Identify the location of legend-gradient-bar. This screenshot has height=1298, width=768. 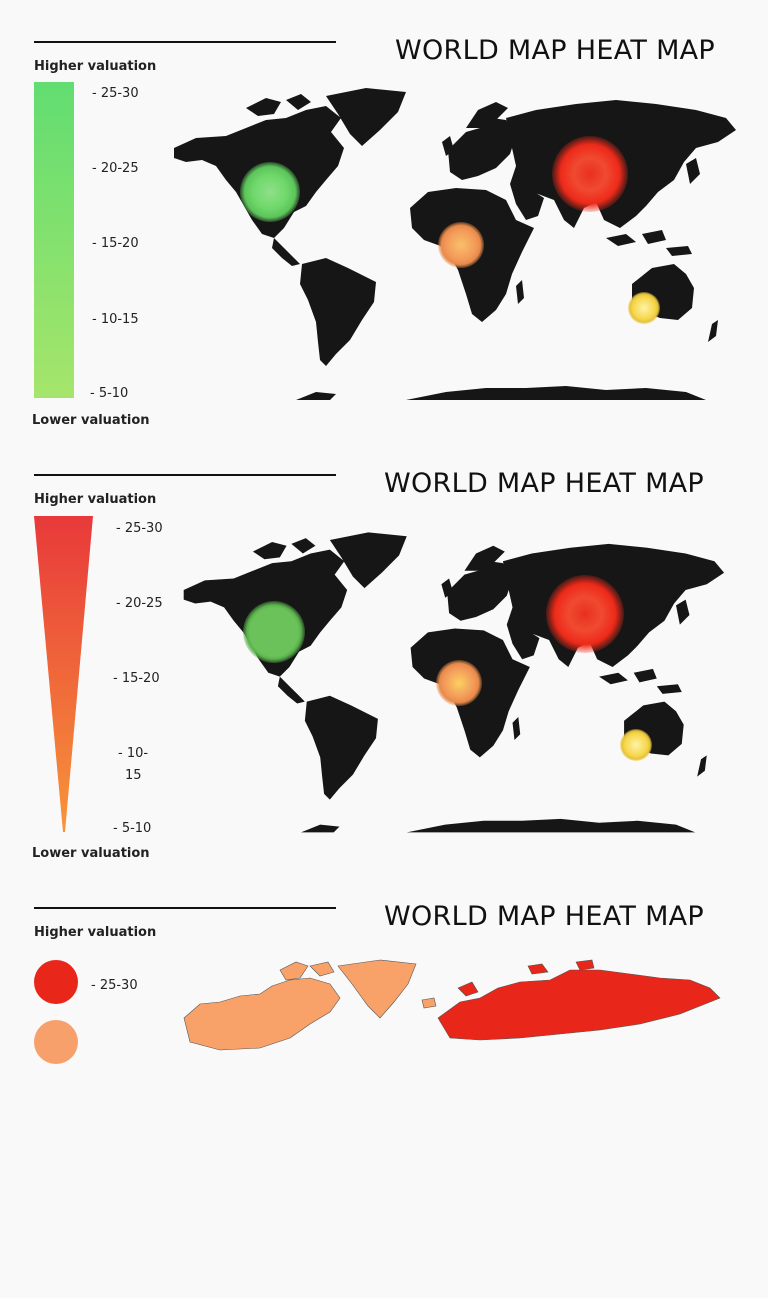
(54, 240).